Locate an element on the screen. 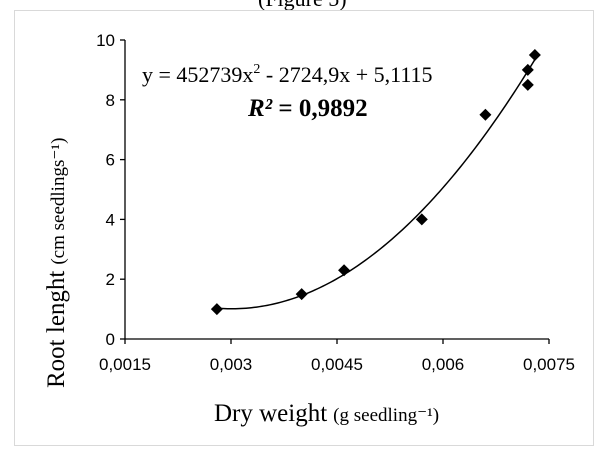 This screenshot has height=454, width=602. x-tick-label: 0,0015 is located at coordinates (125, 364).